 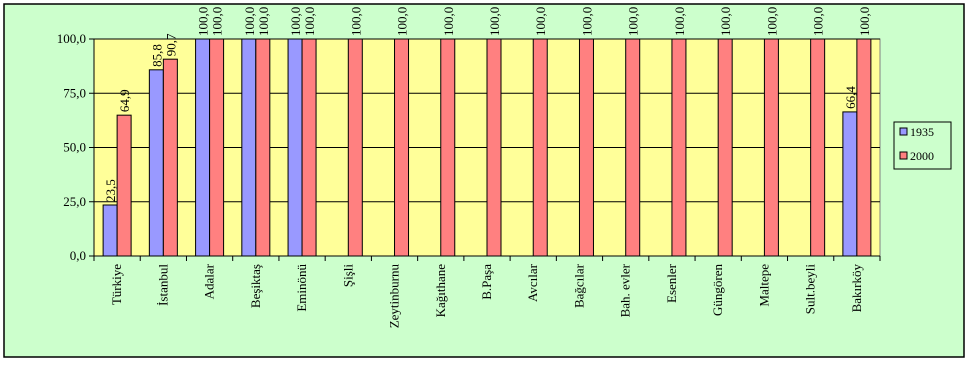 I want to click on y-tick-label: 100,0, so click(x=71, y=38).